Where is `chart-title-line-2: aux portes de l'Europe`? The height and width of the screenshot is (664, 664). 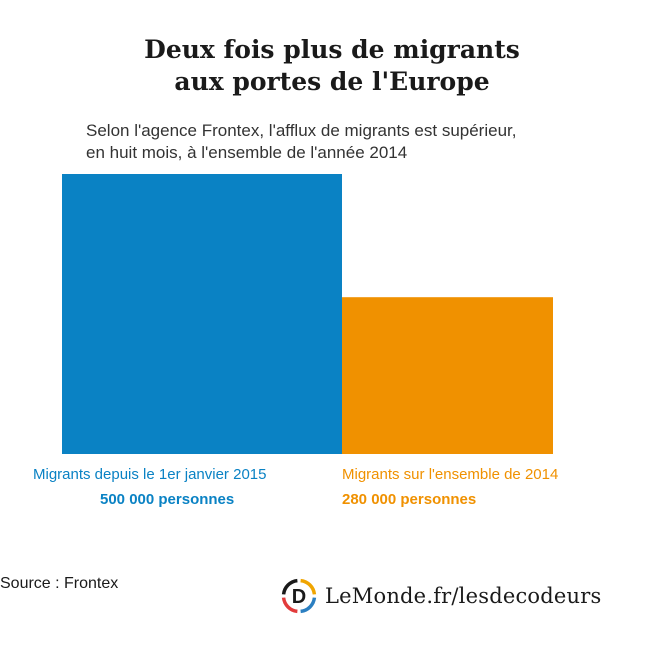 chart-title-line-2: aux portes de l'Europe is located at coordinates (332, 81).